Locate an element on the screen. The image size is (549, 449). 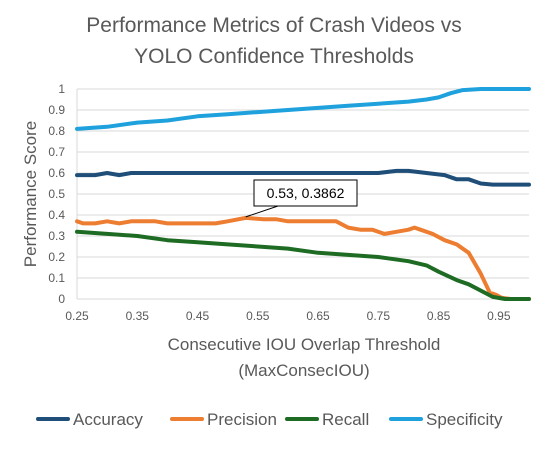
x-tick-label: 0.65 is located at coordinates (318, 316).